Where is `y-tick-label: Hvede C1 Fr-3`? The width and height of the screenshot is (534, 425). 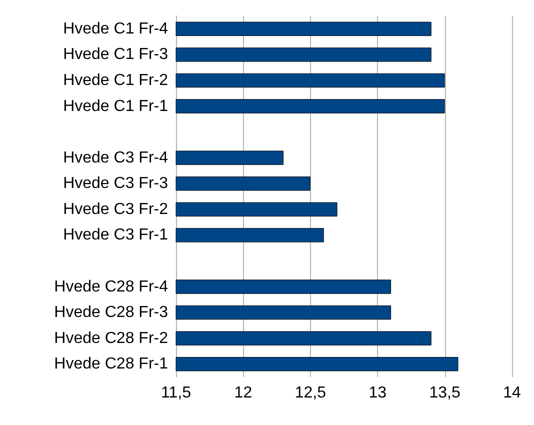
y-tick-label: Hvede C1 Fr-3 is located at coordinates (115, 55).